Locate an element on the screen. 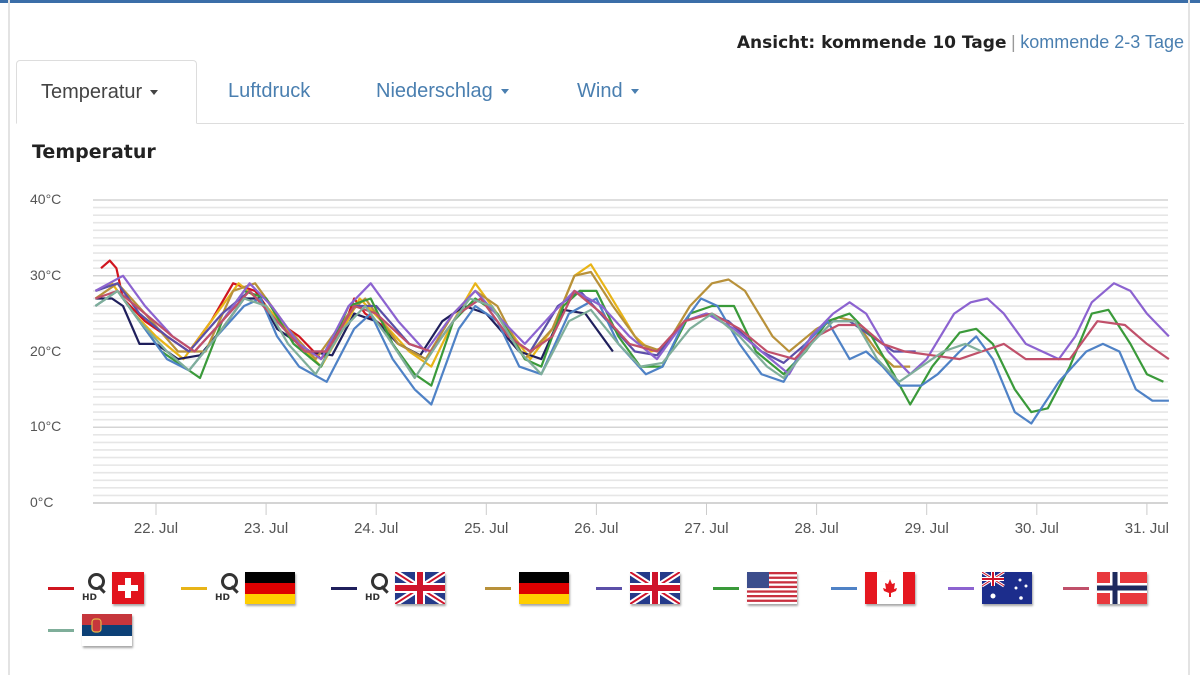 The height and width of the screenshot is (675, 1200). y-tick-label: 0°C is located at coordinates (42, 502).